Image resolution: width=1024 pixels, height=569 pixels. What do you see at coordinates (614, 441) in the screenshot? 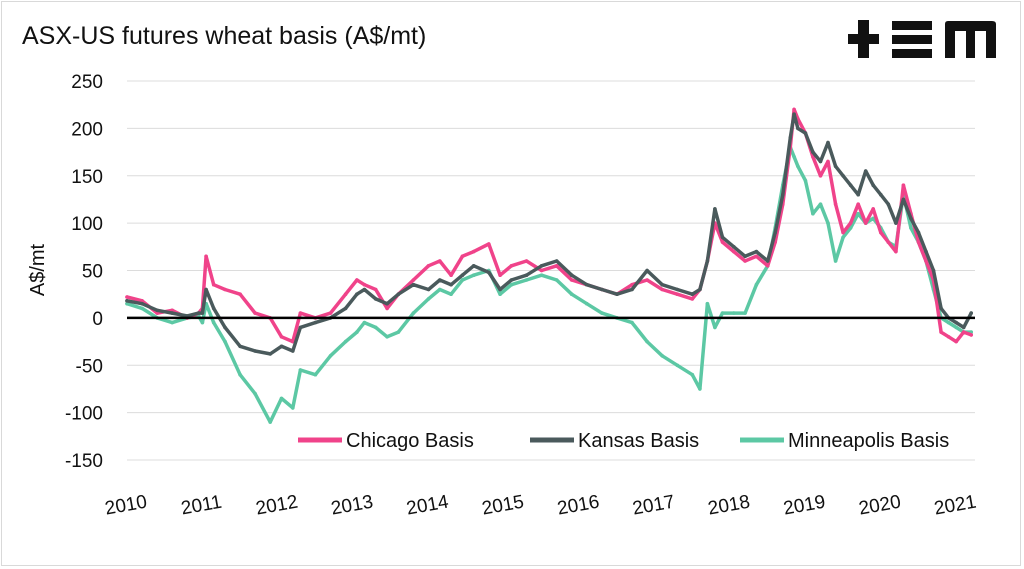
I see `legend-item: Kansas Basis` at bounding box center [614, 441].